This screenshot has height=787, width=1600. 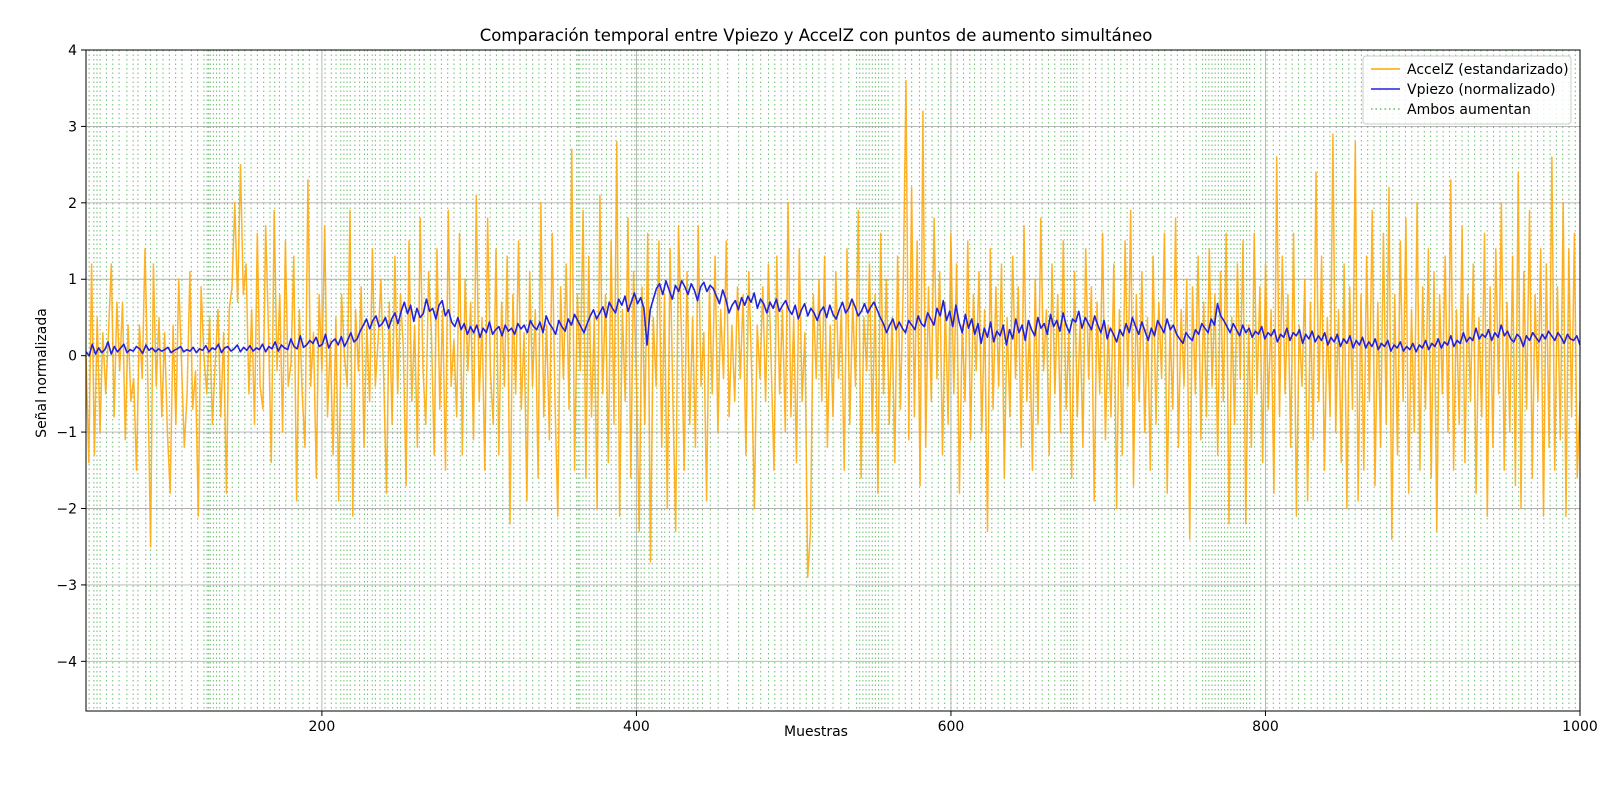 What do you see at coordinates (322, 727) in the screenshot?
I see `x-tick-label: 200` at bounding box center [322, 727].